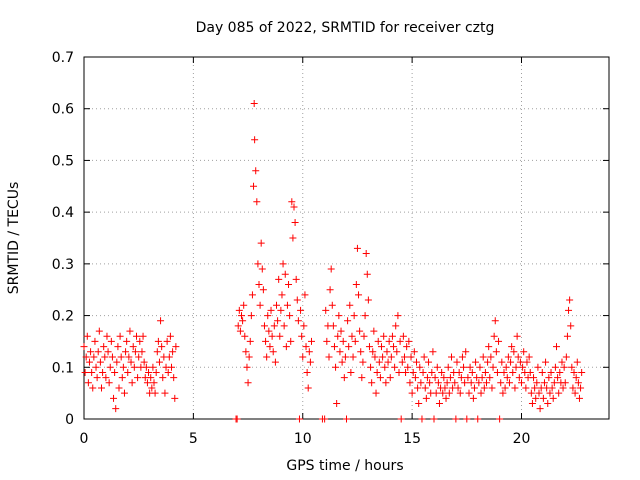 The width and height of the screenshot is (640, 480). What do you see at coordinates (14, 238) in the screenshot?
I see `y-axis-label: SRMTID / TECUs` at bounding box center [14, 238].